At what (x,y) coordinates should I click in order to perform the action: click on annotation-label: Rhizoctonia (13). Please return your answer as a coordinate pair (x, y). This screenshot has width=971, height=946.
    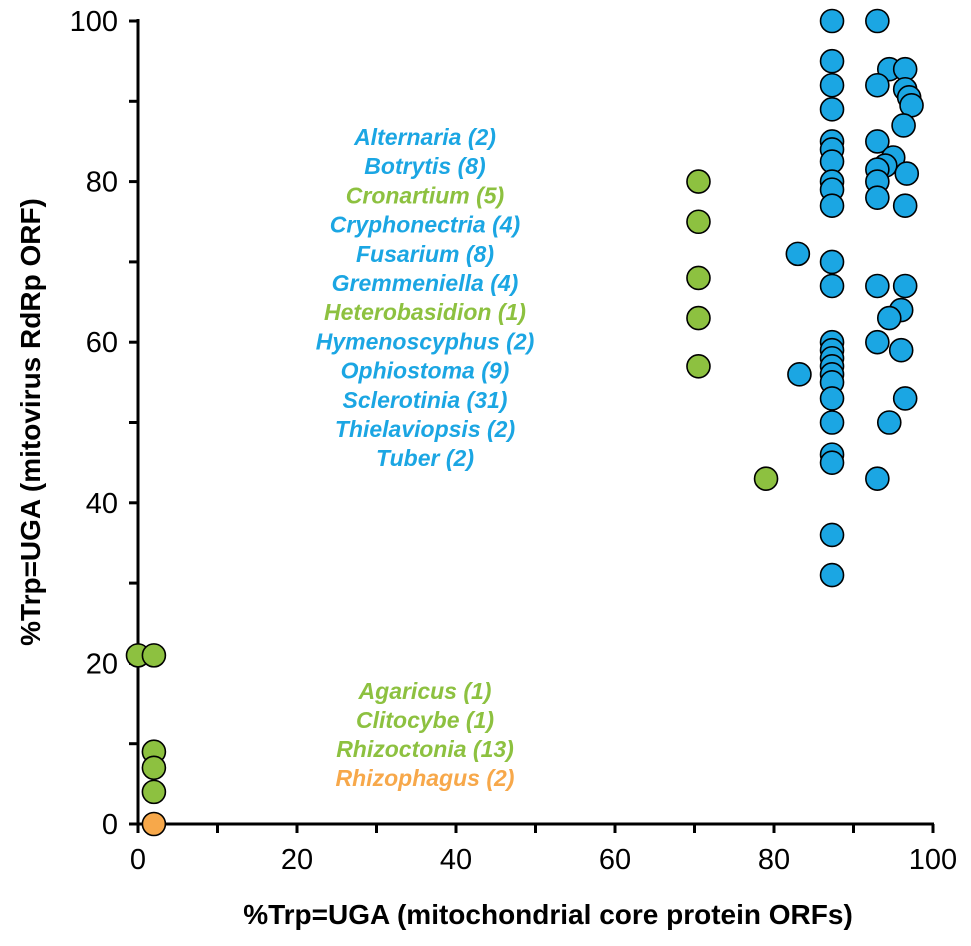
    Looking at the image, I should click on (425, 749).